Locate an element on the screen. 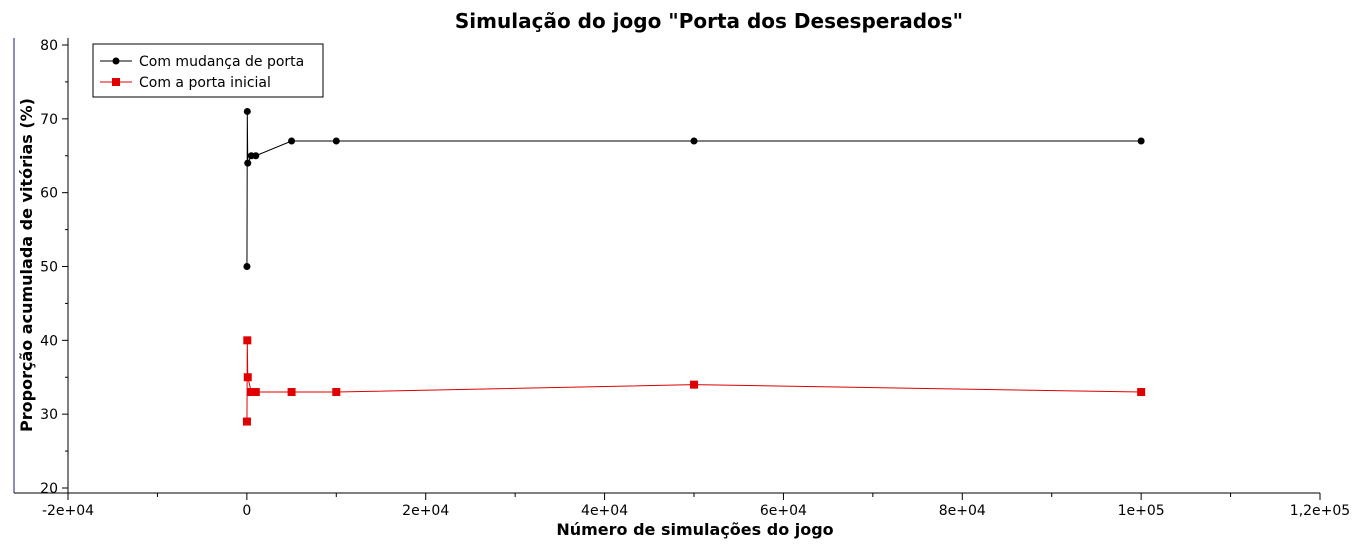 This screenshot has height=549, width=1366. x-tick-label: 4e+04 is located at coordinates (604, 511).